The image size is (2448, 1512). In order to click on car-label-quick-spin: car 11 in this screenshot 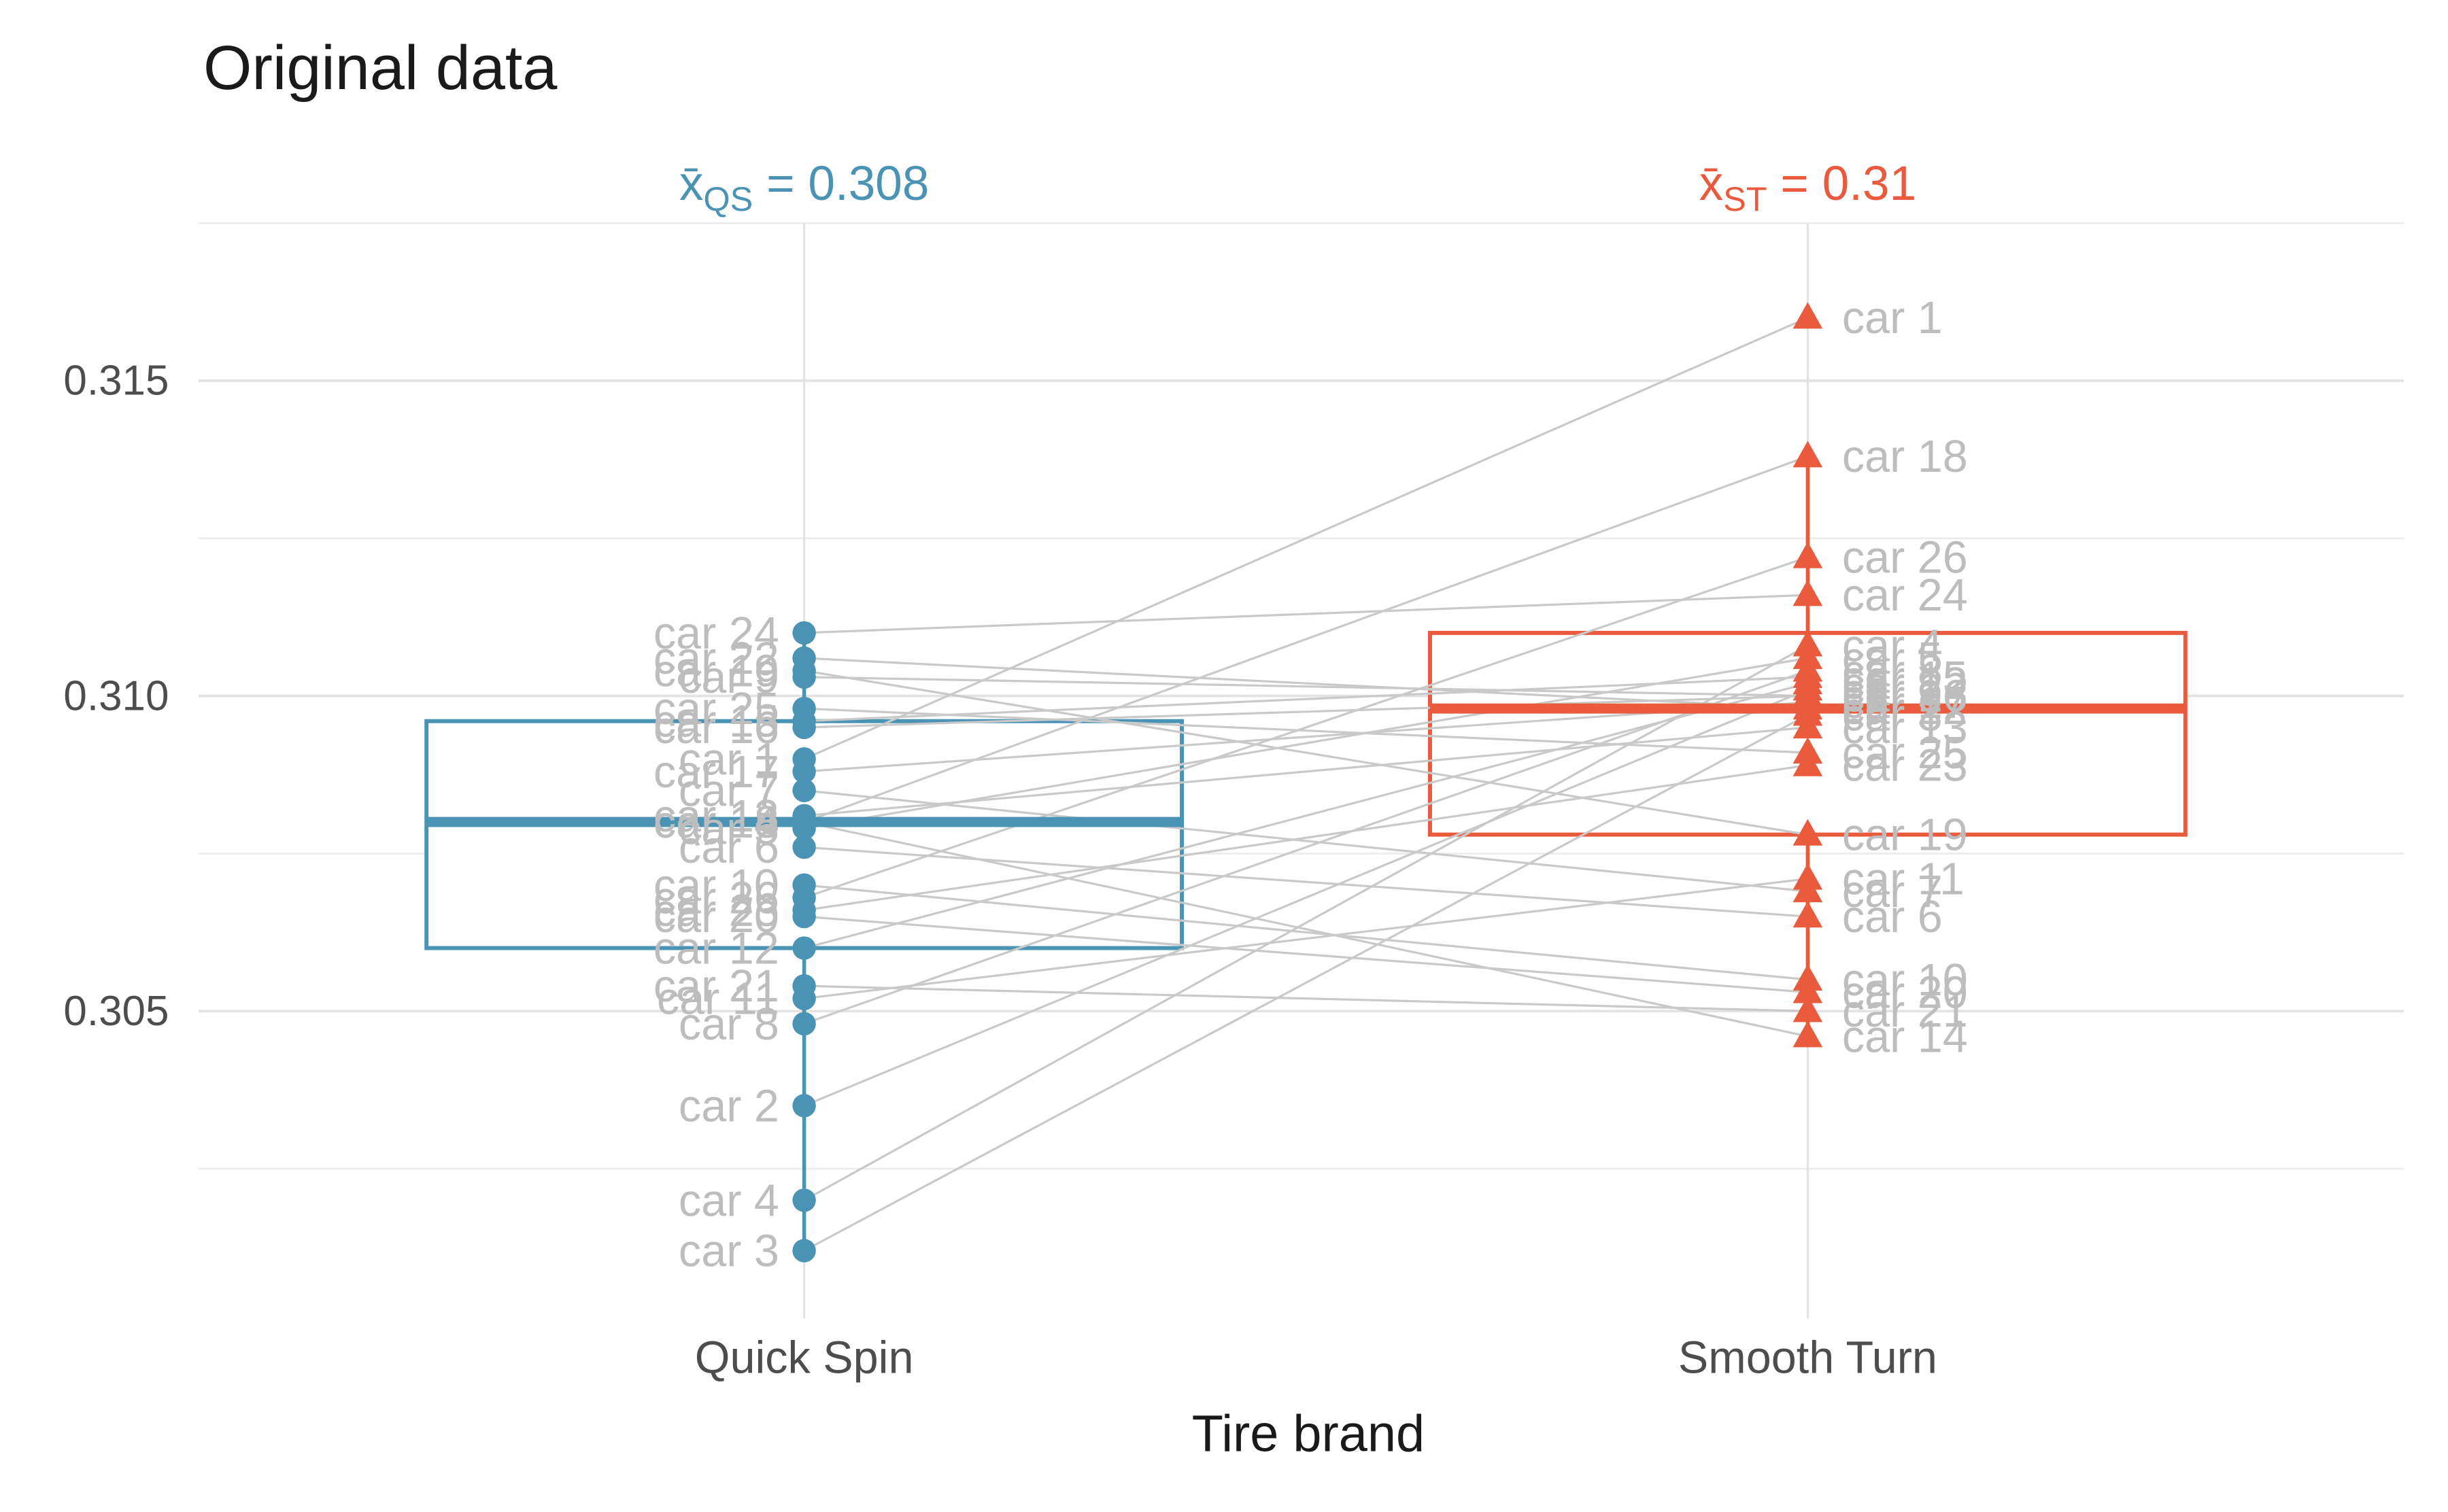, I will do `click(718, 1000)`.